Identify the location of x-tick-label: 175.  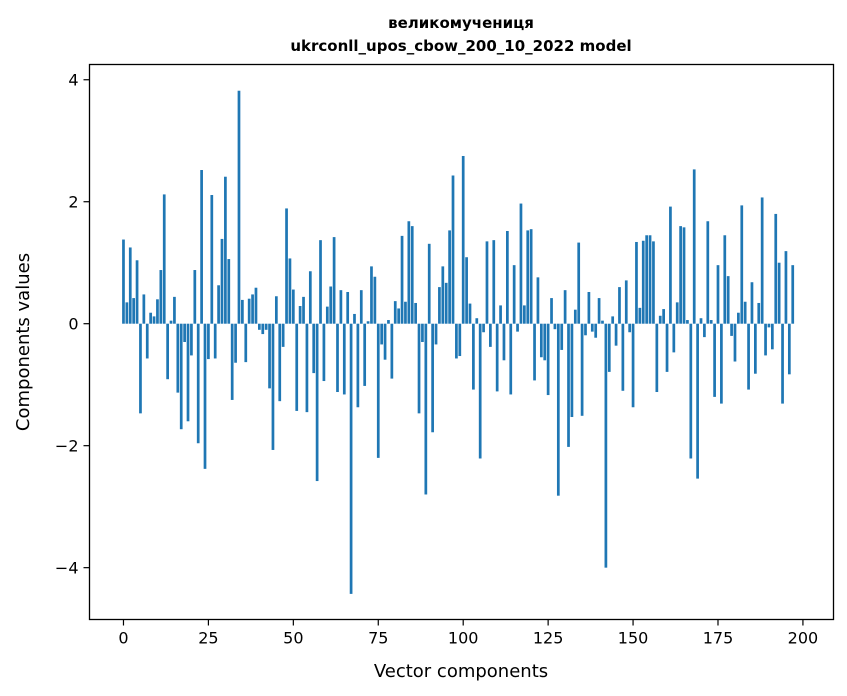
(718, 638).